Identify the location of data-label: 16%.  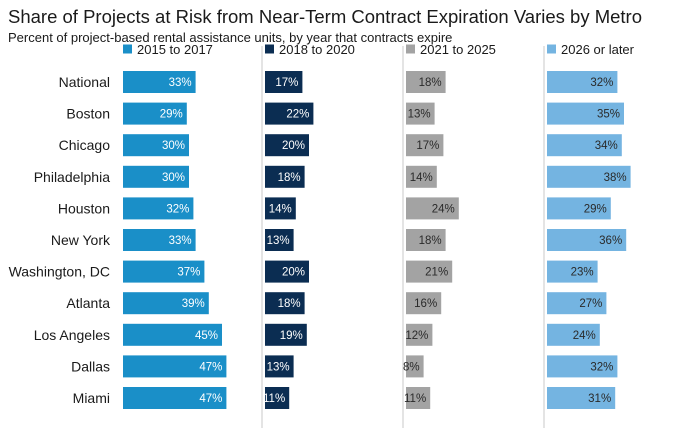
(425, 304).